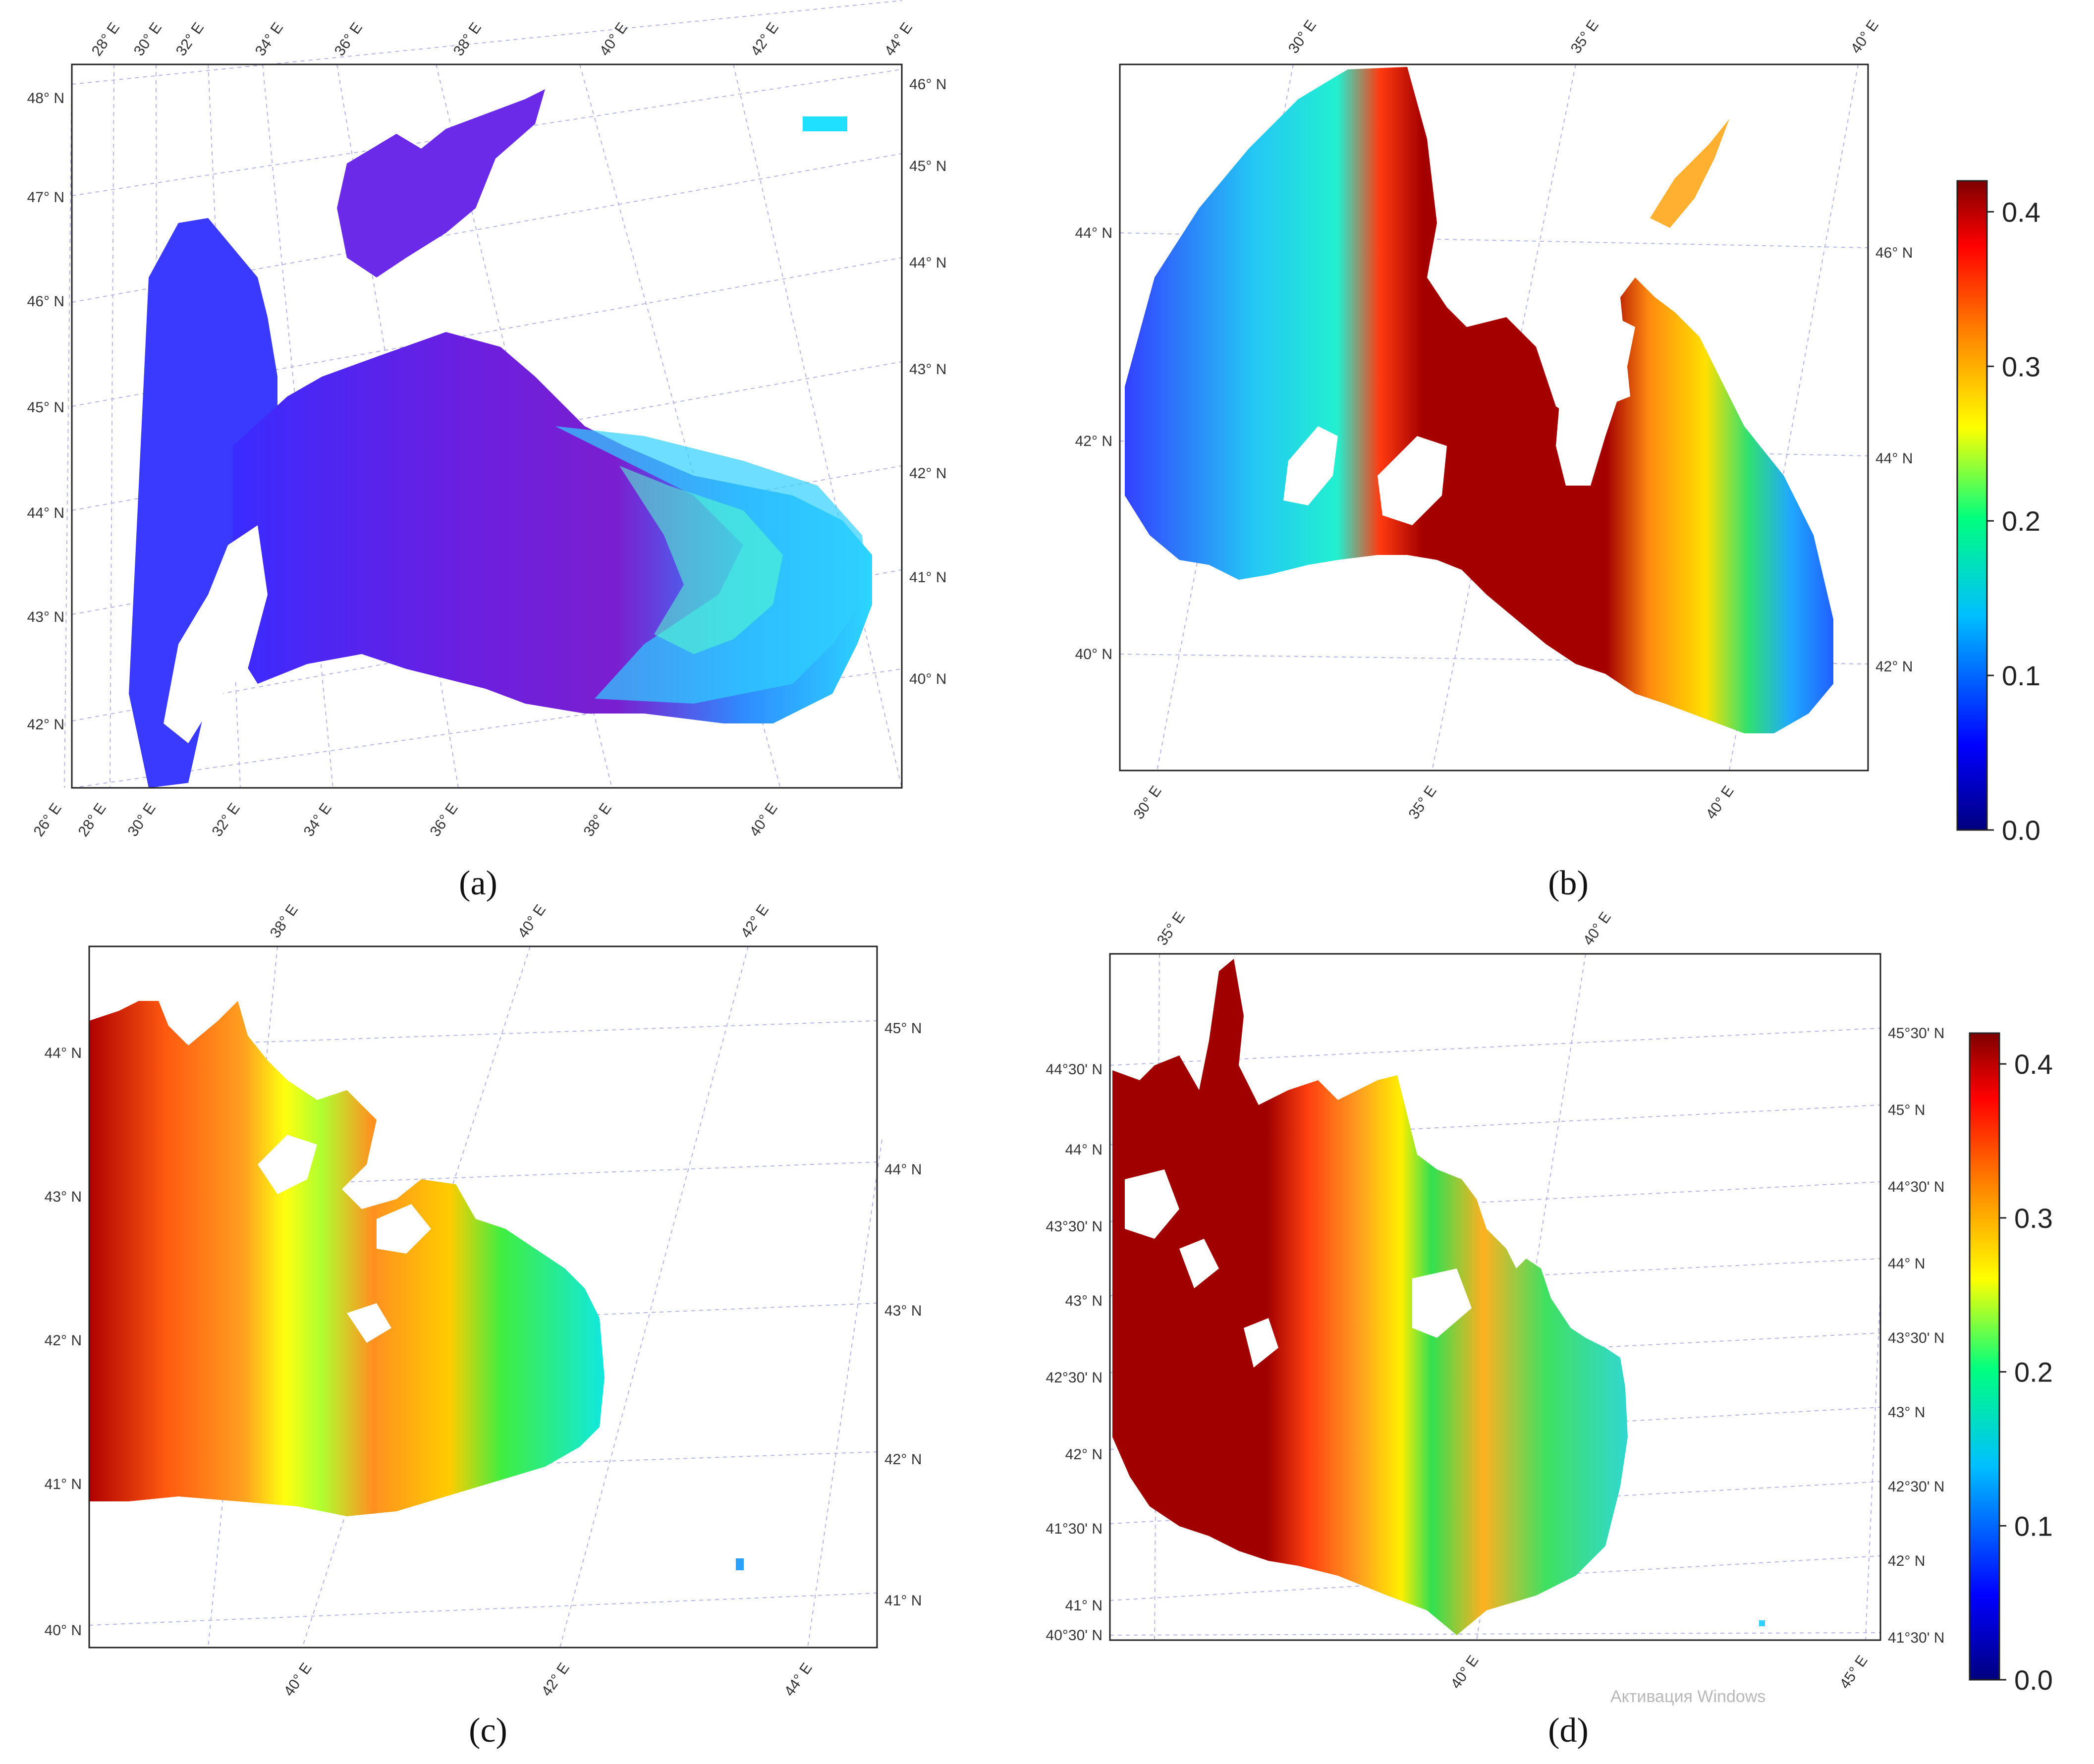 The height and width of the screenshot is (1764, 2094). I want to click on panel-d-map, so click(1438, 1297).